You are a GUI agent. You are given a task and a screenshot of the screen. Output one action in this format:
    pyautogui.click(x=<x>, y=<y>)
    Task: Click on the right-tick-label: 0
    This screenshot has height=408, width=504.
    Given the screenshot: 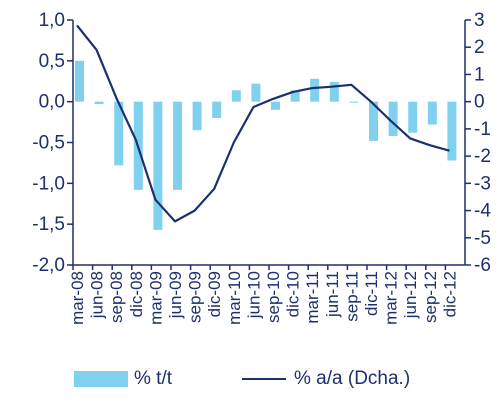 What is the action you would take?
    pyautogui.click(x=479, y=102)
    